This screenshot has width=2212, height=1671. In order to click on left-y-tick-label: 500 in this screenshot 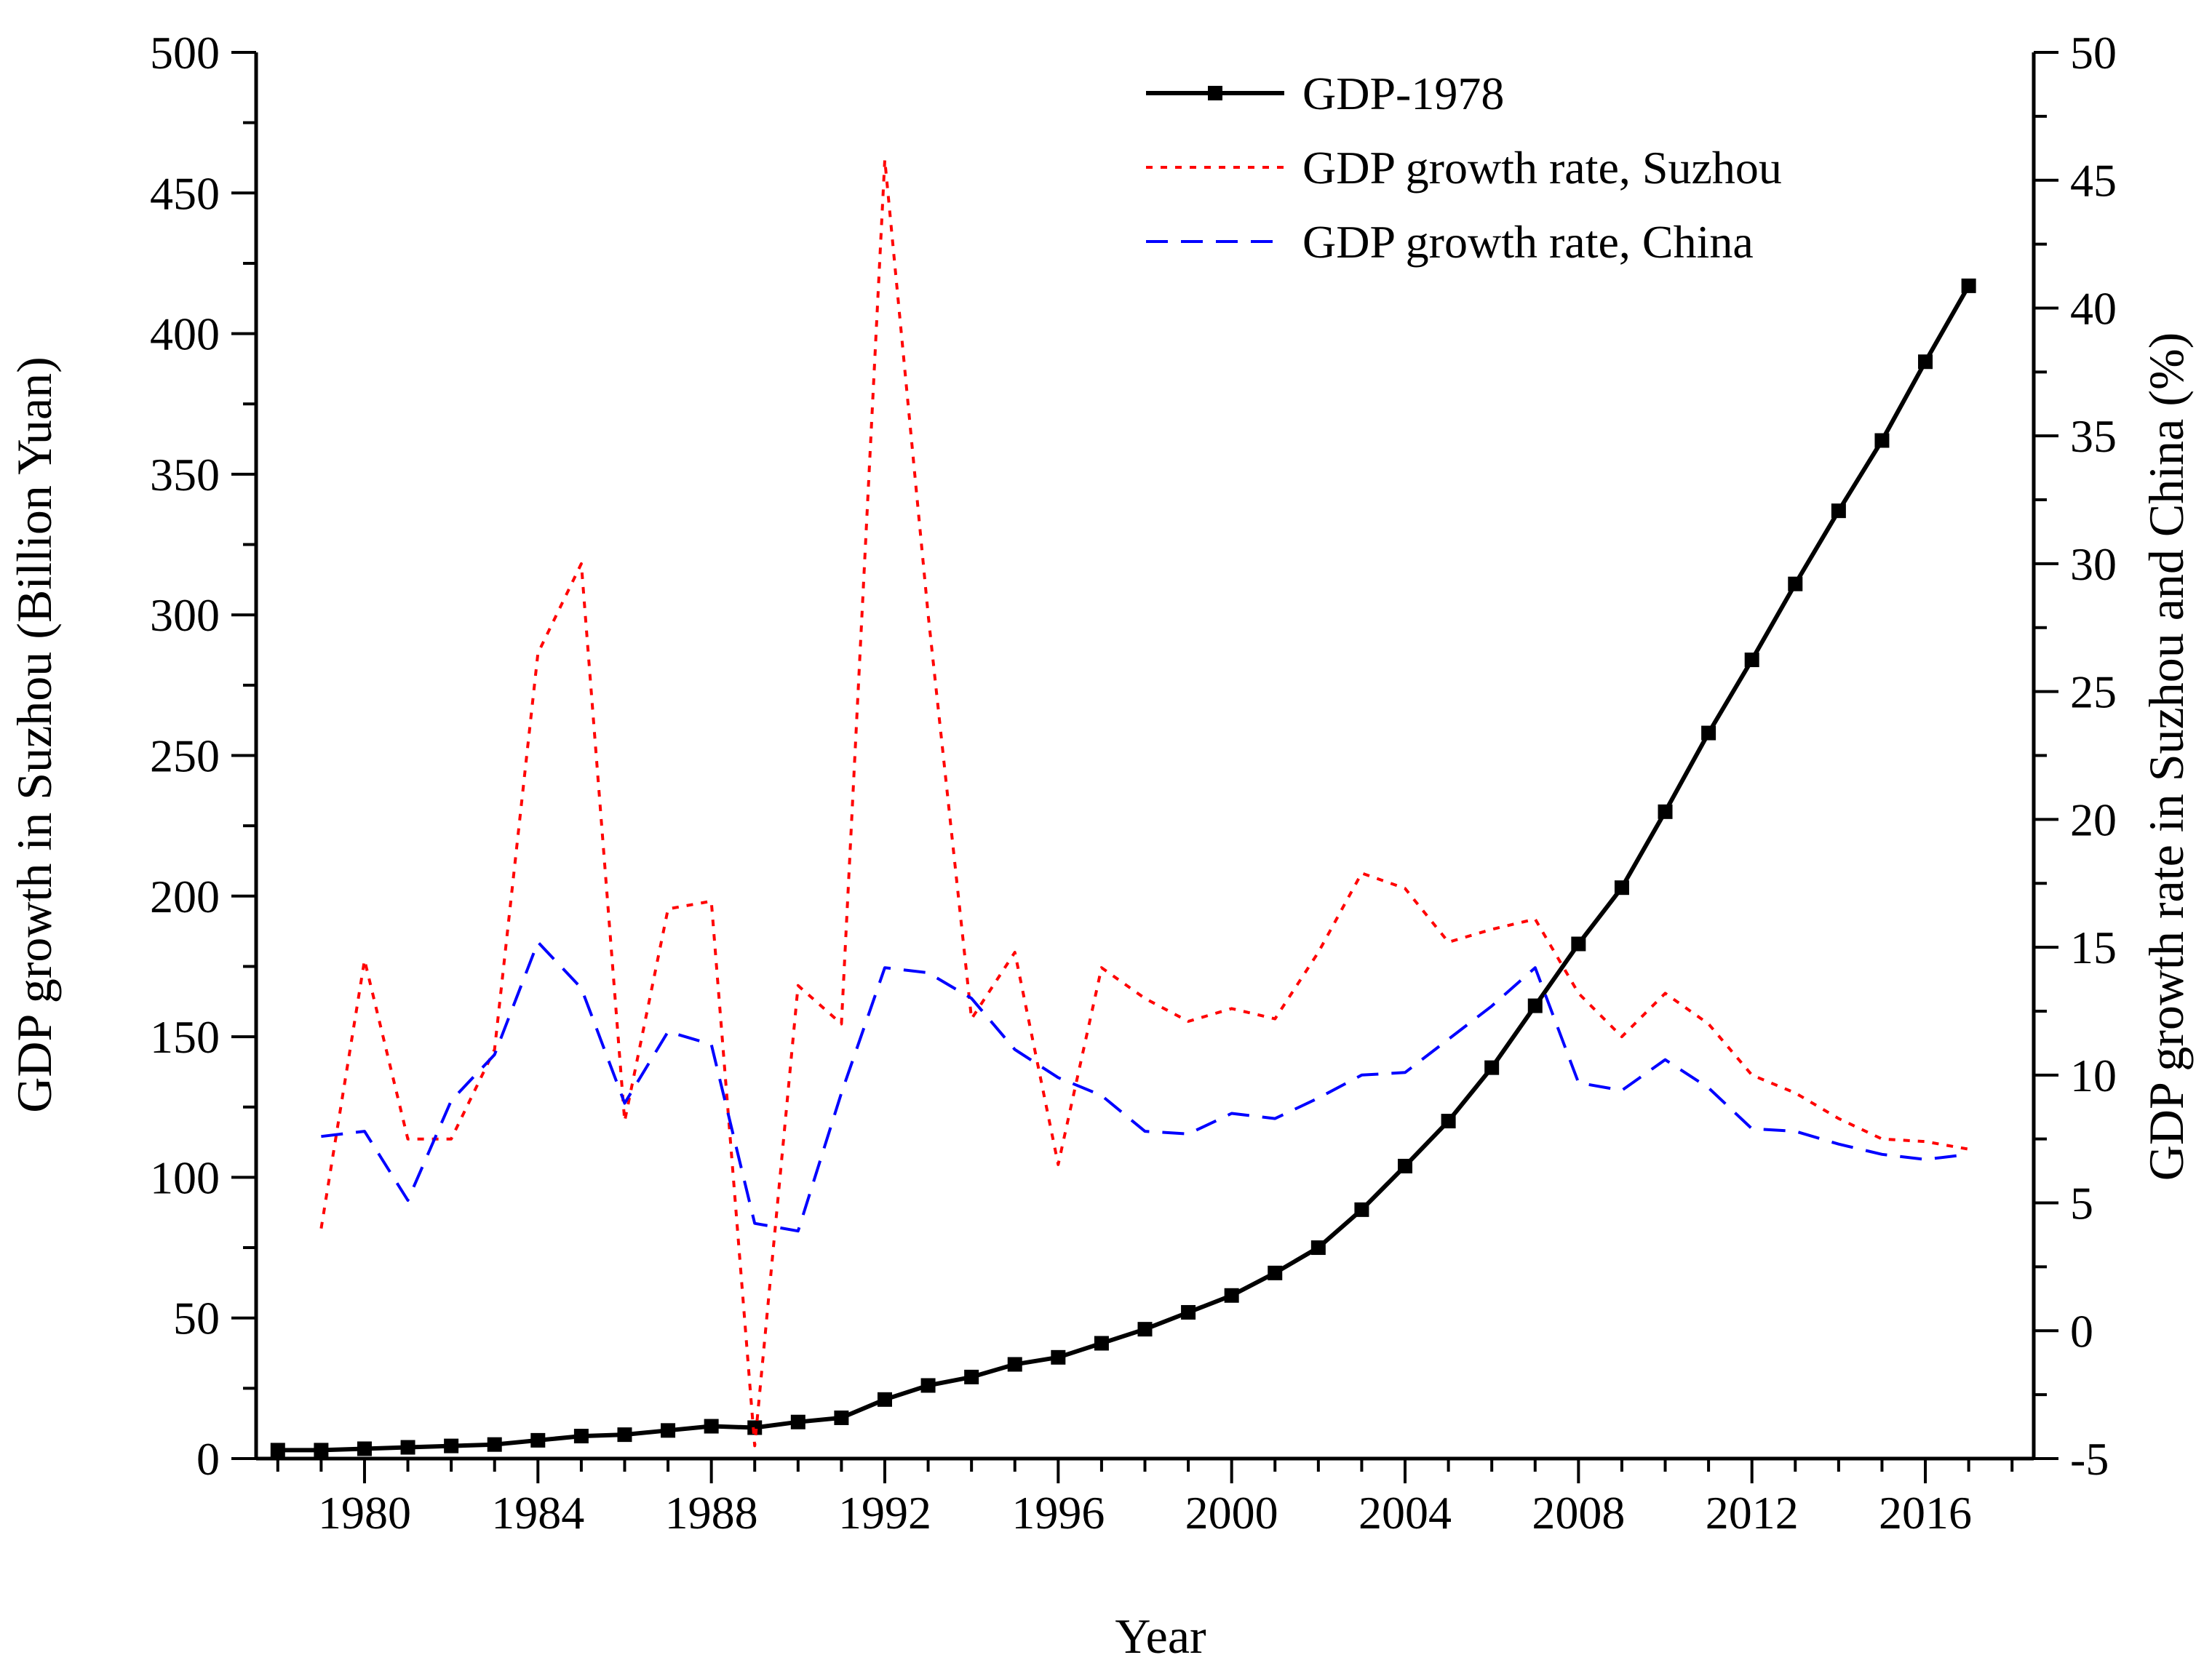, I will do `click(185, 53)`.